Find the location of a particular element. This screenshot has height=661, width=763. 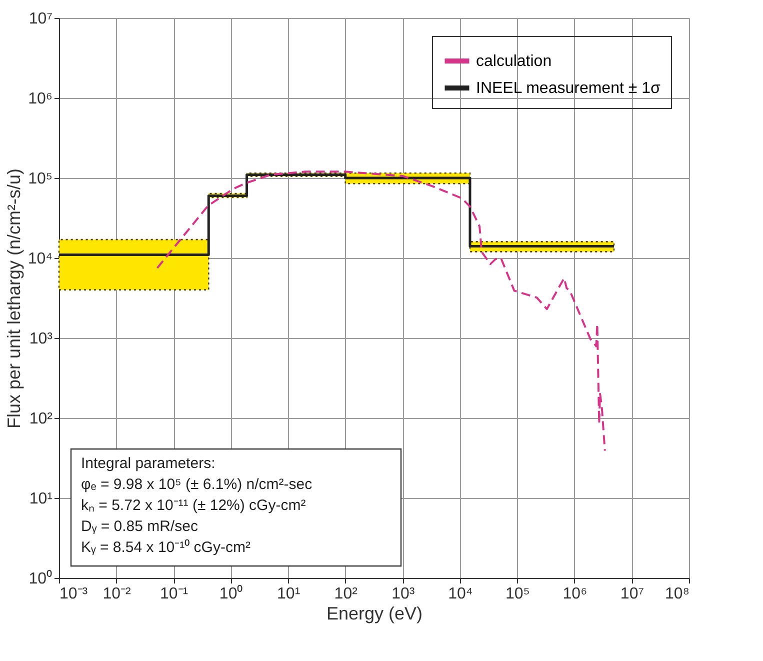

x-tick-label: 10⁻² is located at coordinates (117, 594).